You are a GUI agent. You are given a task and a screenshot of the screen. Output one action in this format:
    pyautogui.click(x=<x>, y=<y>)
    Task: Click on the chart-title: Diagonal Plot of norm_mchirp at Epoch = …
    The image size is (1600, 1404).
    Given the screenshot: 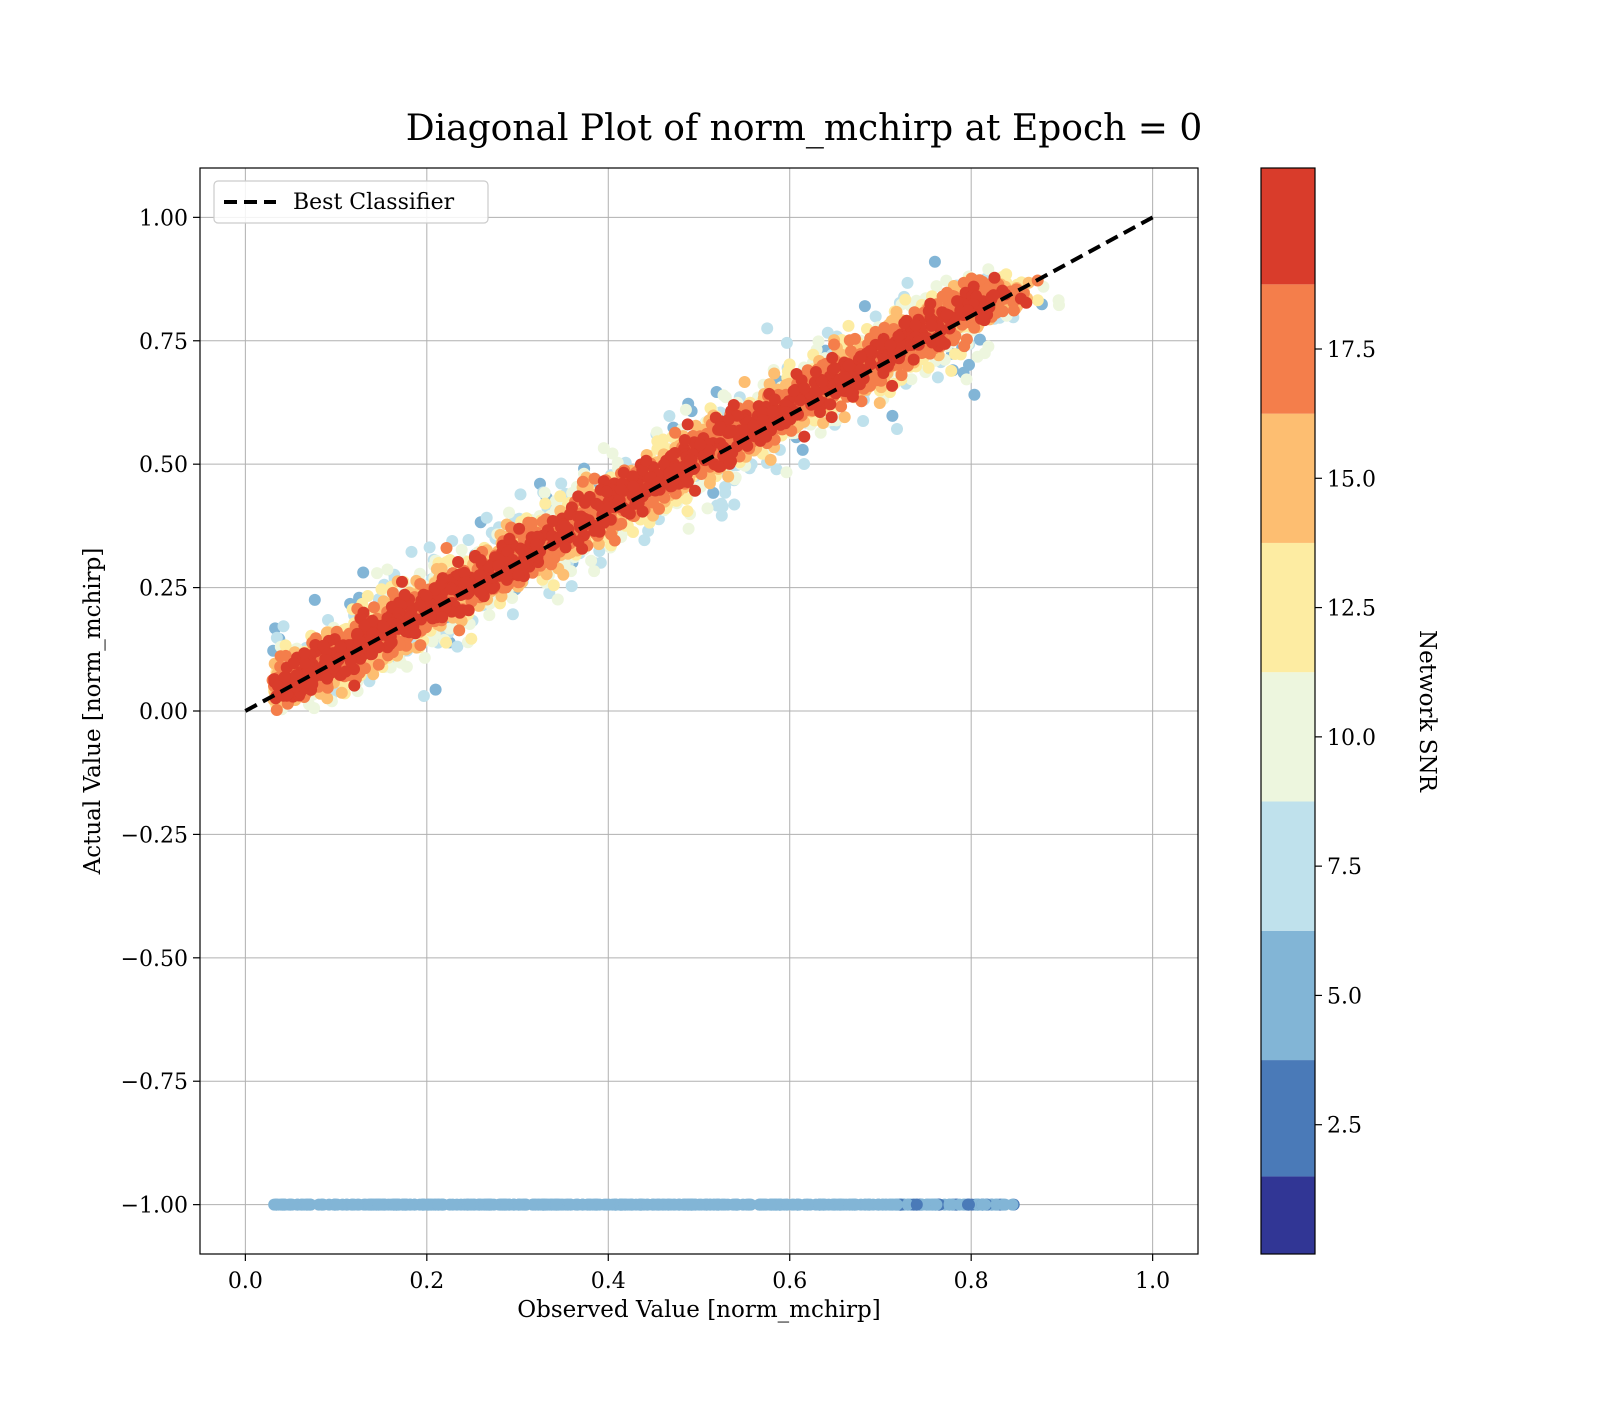 What is the action you would take?
    pyautogui.click(x=804, y=128)
    